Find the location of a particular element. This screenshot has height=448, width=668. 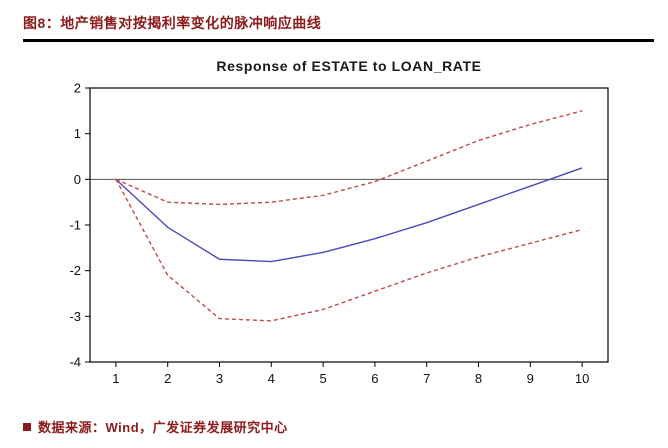

svg-text: 4 is located at coordinates (271, 378).